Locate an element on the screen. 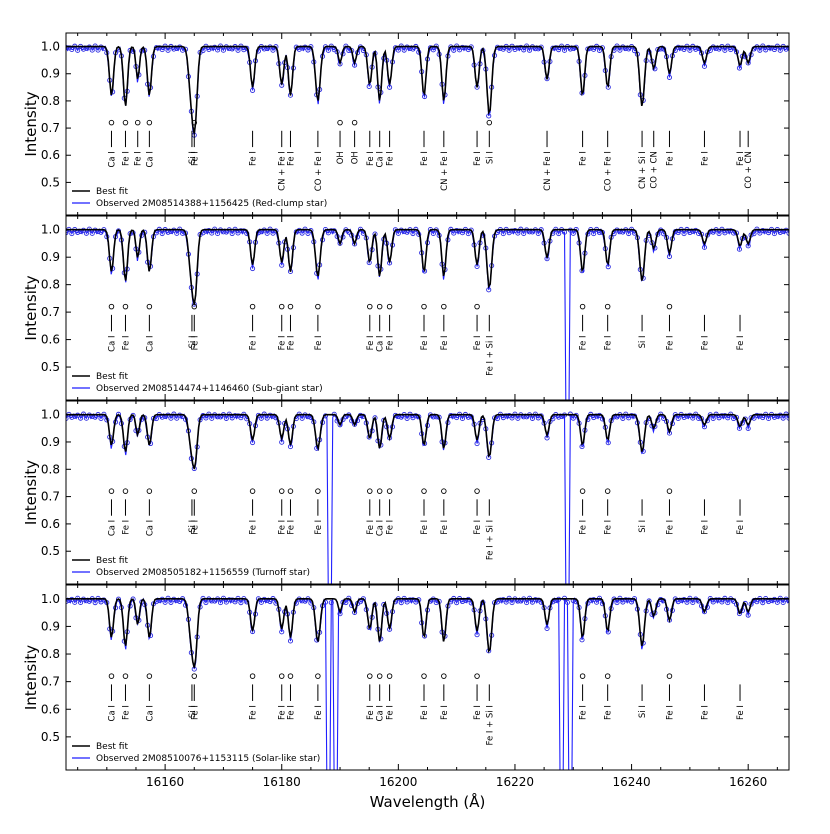  line-id-label: OH is located at coordinates (356, 157).